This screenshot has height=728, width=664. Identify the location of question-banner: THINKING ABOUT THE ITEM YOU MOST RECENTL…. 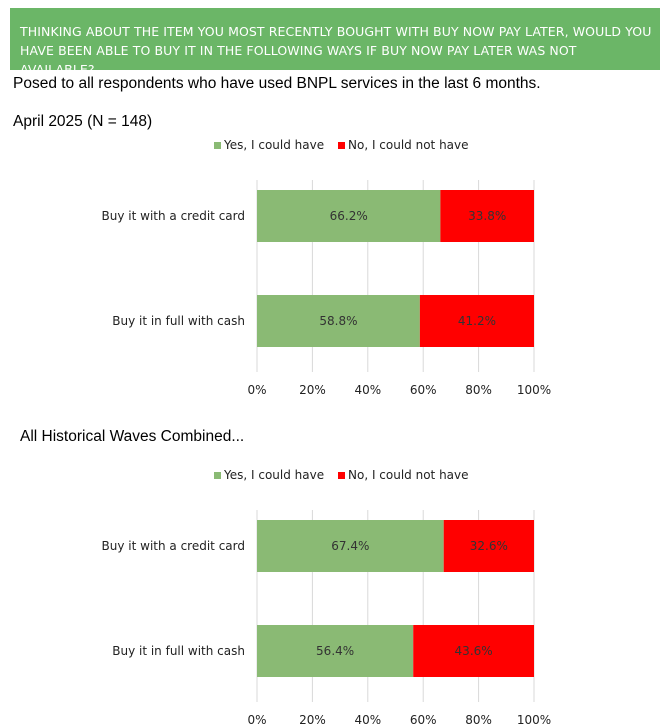
(335, 42).